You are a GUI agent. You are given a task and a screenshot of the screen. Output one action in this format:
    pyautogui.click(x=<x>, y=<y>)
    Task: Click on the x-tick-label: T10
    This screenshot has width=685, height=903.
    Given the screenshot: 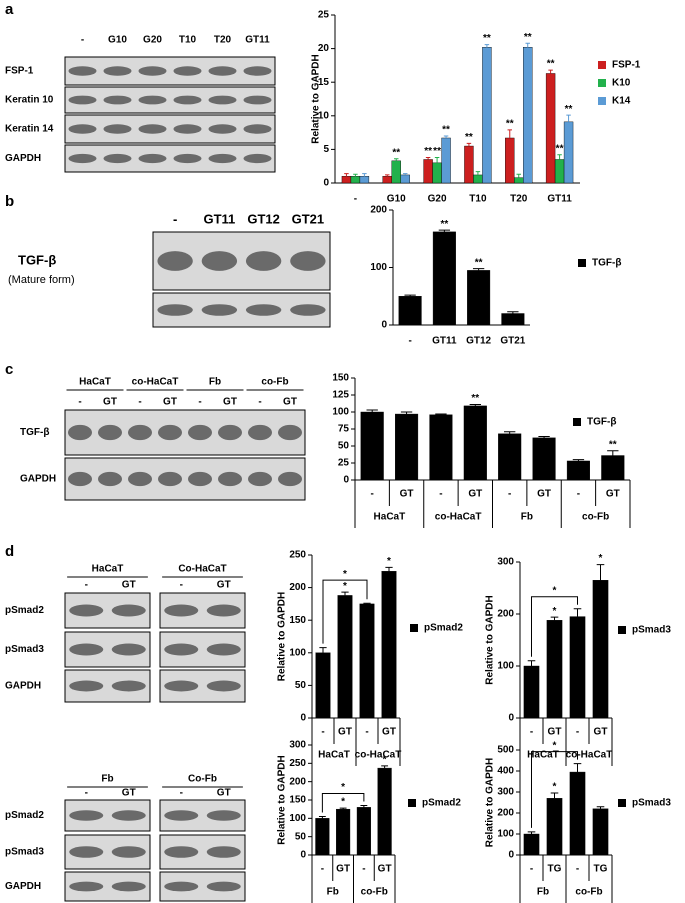 What is the action you would take?
    pyautogui.click(x=478, y=199)
    